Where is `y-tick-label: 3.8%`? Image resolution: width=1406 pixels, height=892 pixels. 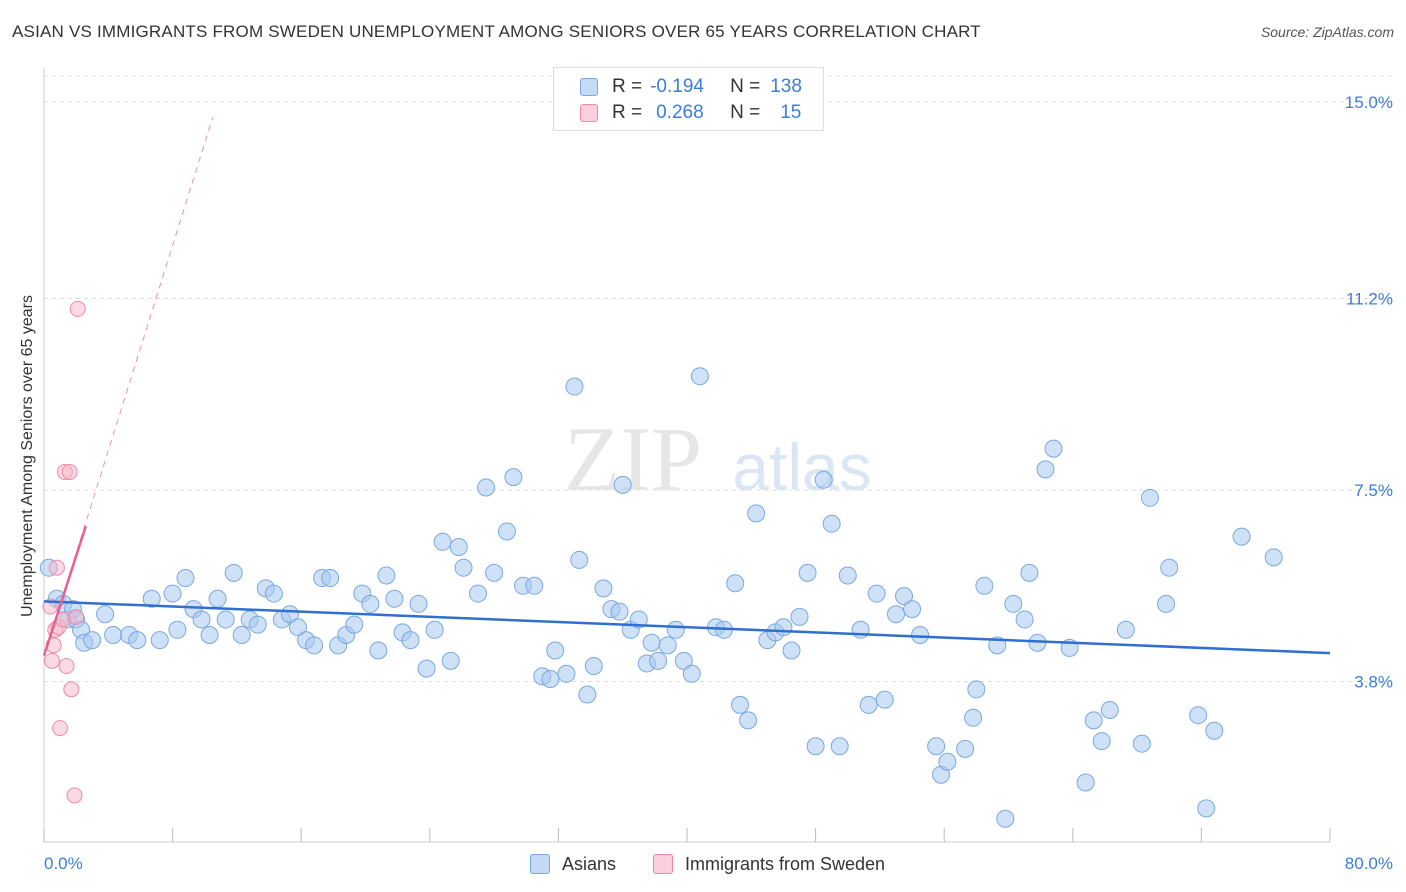
y-tick-label: 3.8% is located at coordinates (1373, 682).